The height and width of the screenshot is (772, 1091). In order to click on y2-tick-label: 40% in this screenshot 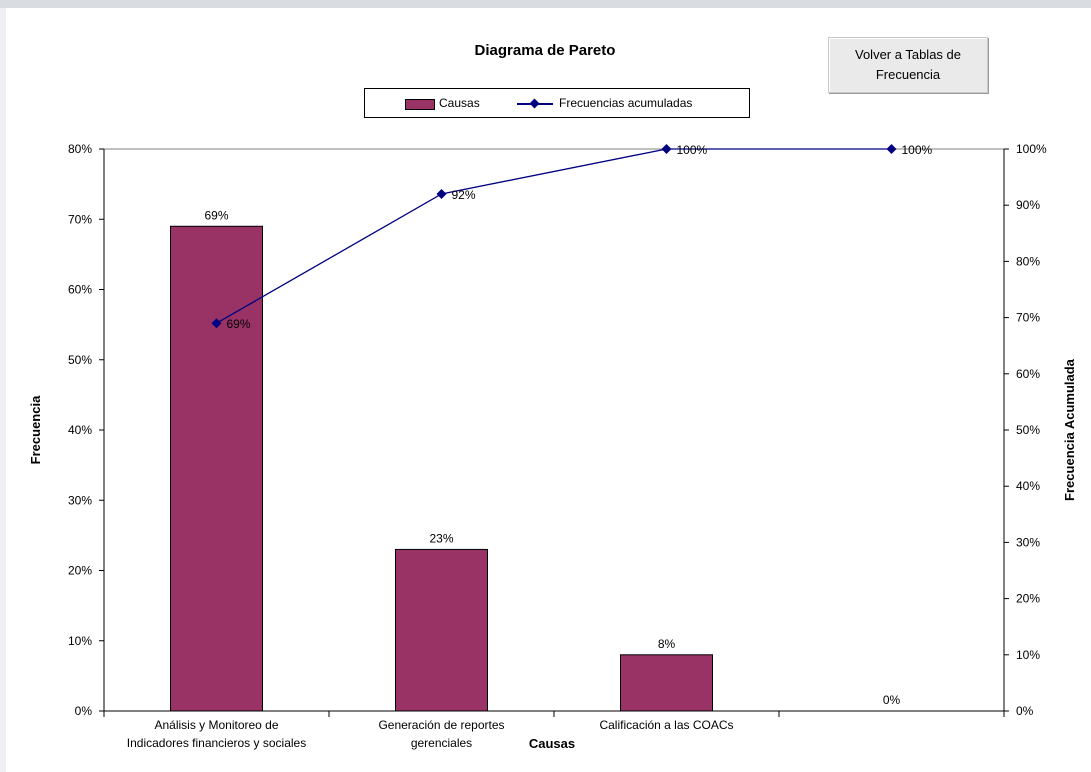, I will do `click(1028, 486)`.